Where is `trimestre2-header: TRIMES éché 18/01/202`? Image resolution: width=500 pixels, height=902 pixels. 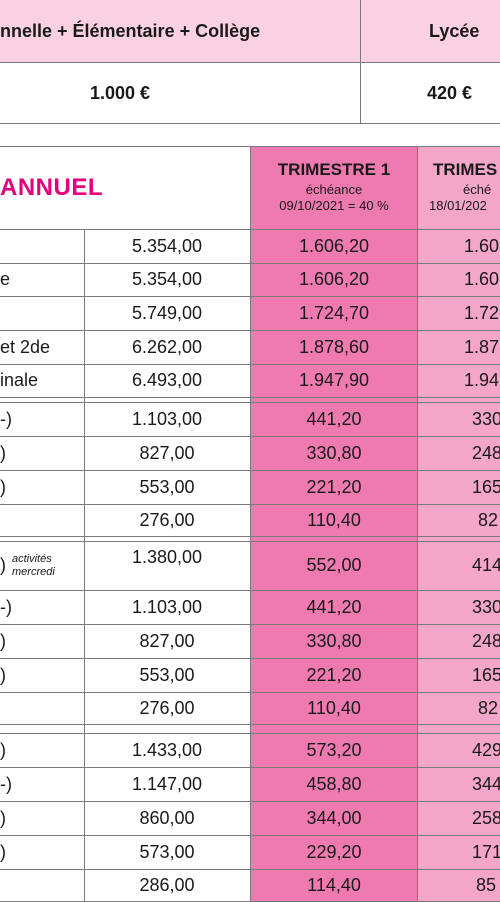 trimestre2-header: TRIMES éché 18/01/202 is located at coordinates (458, 188).